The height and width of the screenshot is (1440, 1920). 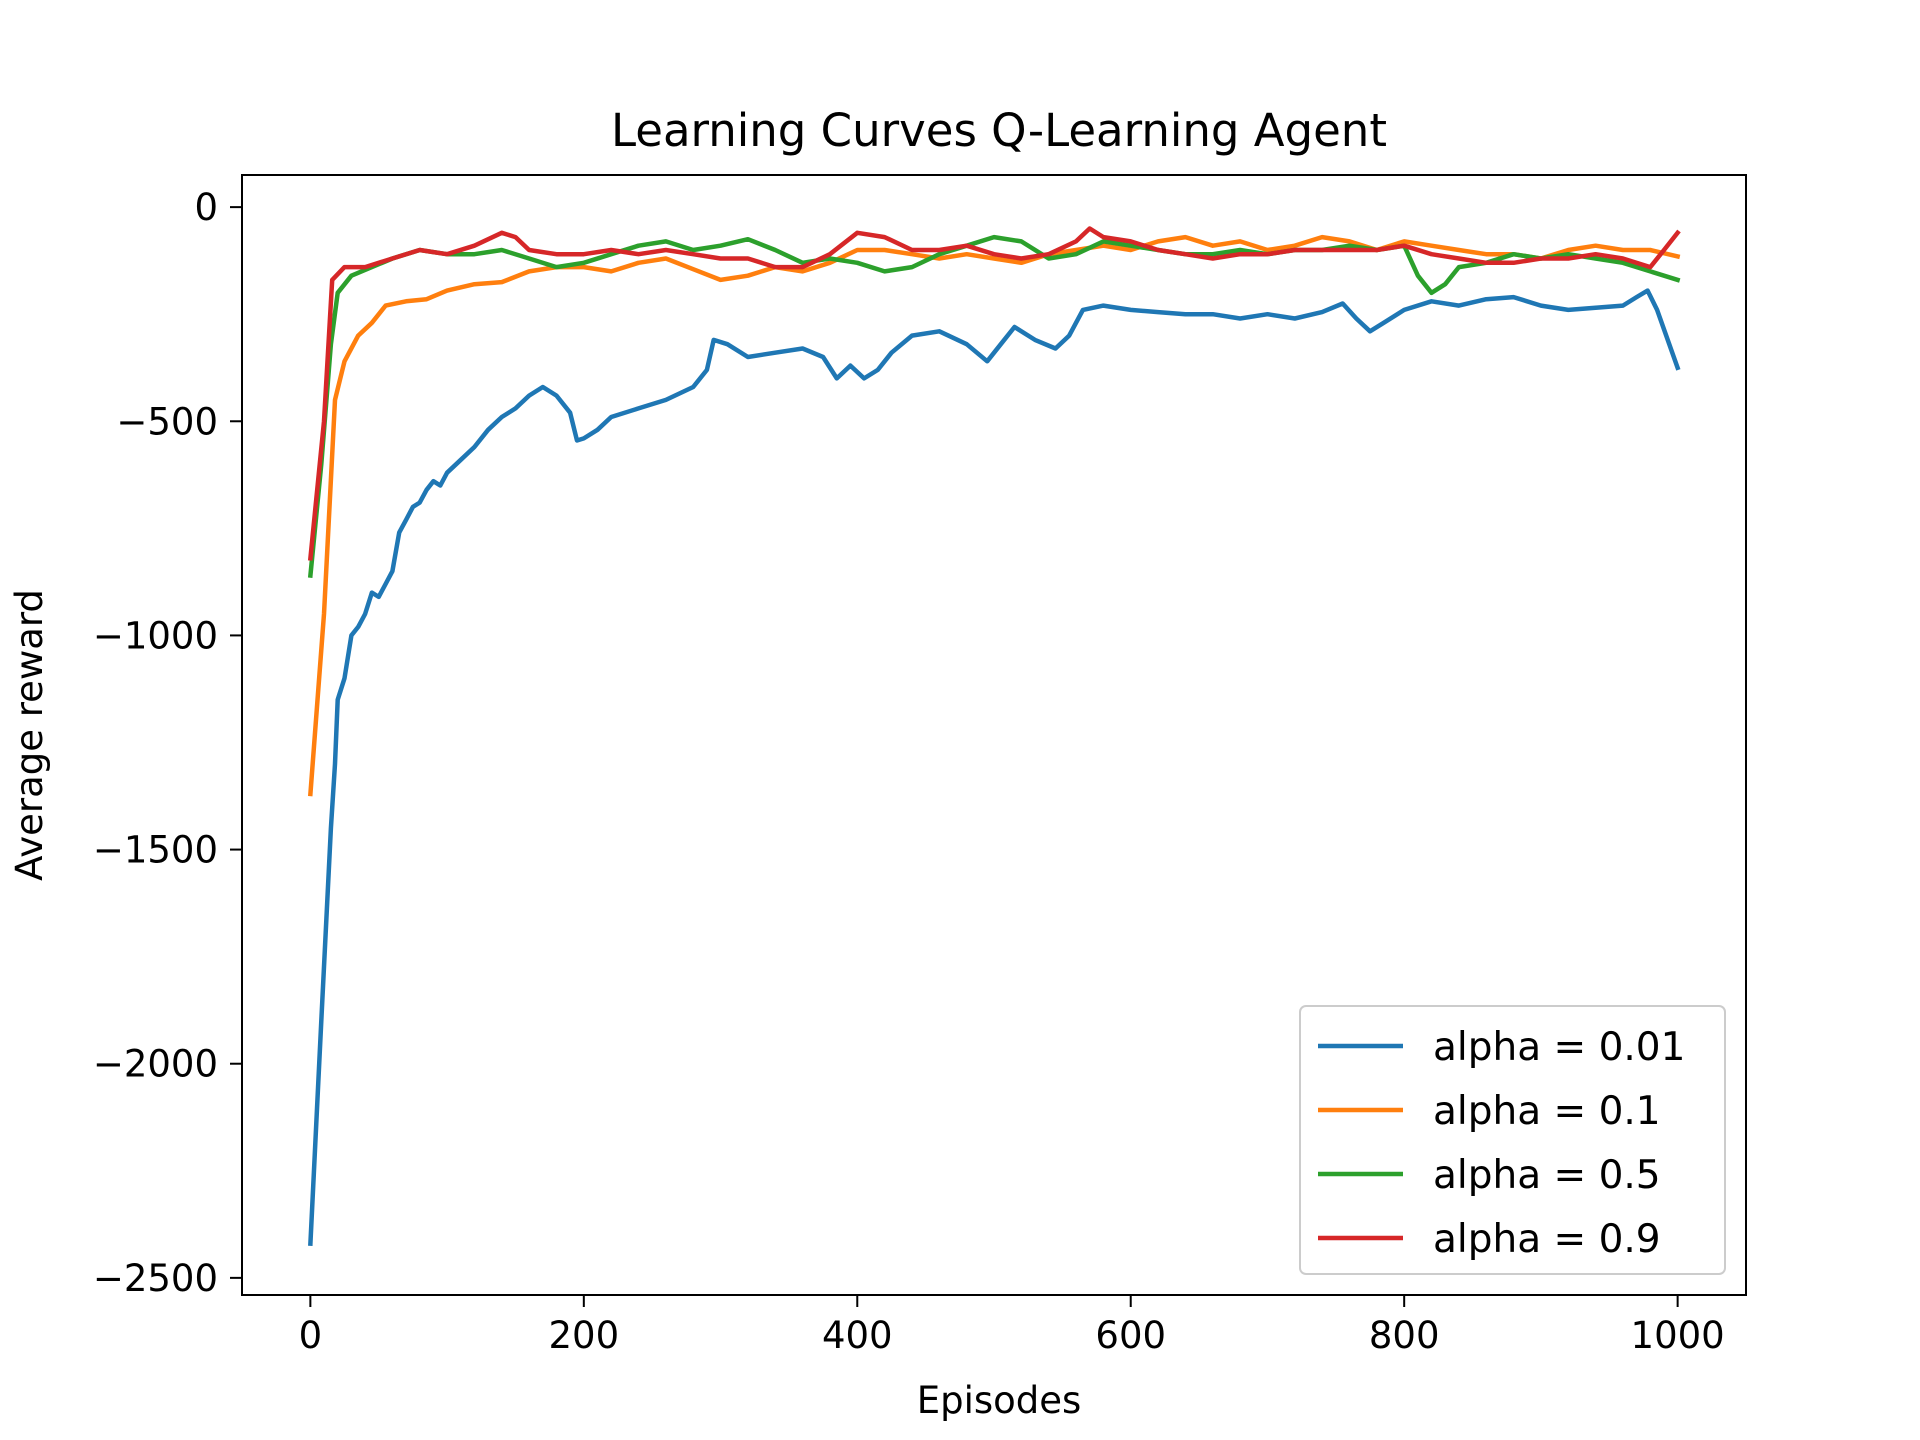 I want to click on y-tick-label: −2500, so click(x=155, y=1278).